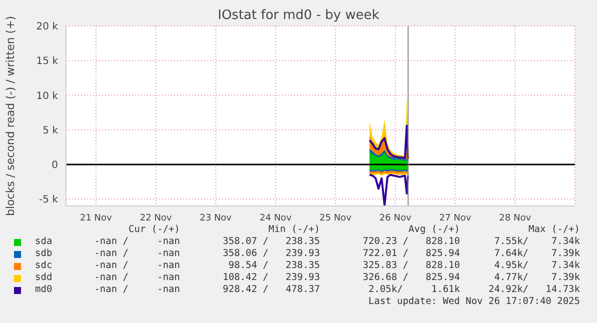 The image size is (597, 323). Describe the element at coordinates (271, 290) in the screenshot. I see `text: 928.42 / 478.37` at that location.